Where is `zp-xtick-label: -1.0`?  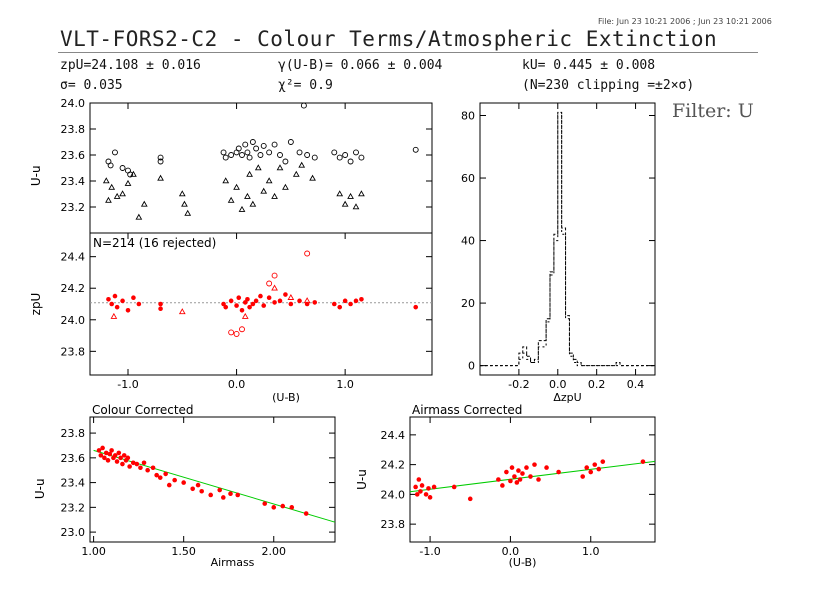 zp-xtick-label: -1.0 is located at coordinates (127, 384).